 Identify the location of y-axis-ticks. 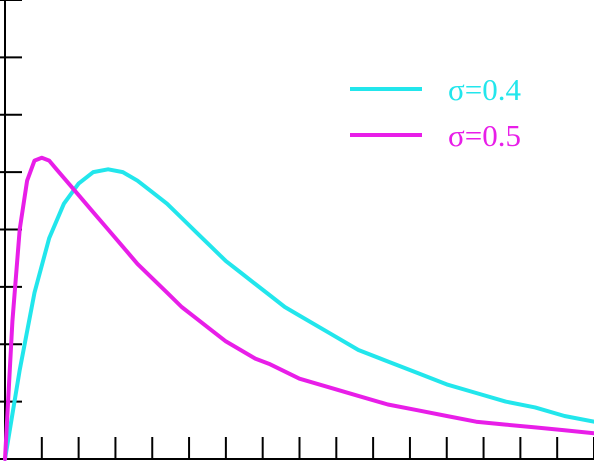
(11, 201).